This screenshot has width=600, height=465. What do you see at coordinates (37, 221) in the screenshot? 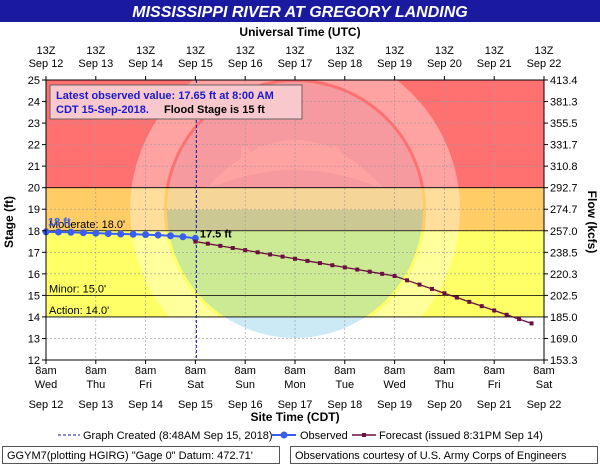
I see `left-y-ticks: 12 13 14 15 16 17 18 19 20 21 22 23 24 25` at bounding box center [37, 221].